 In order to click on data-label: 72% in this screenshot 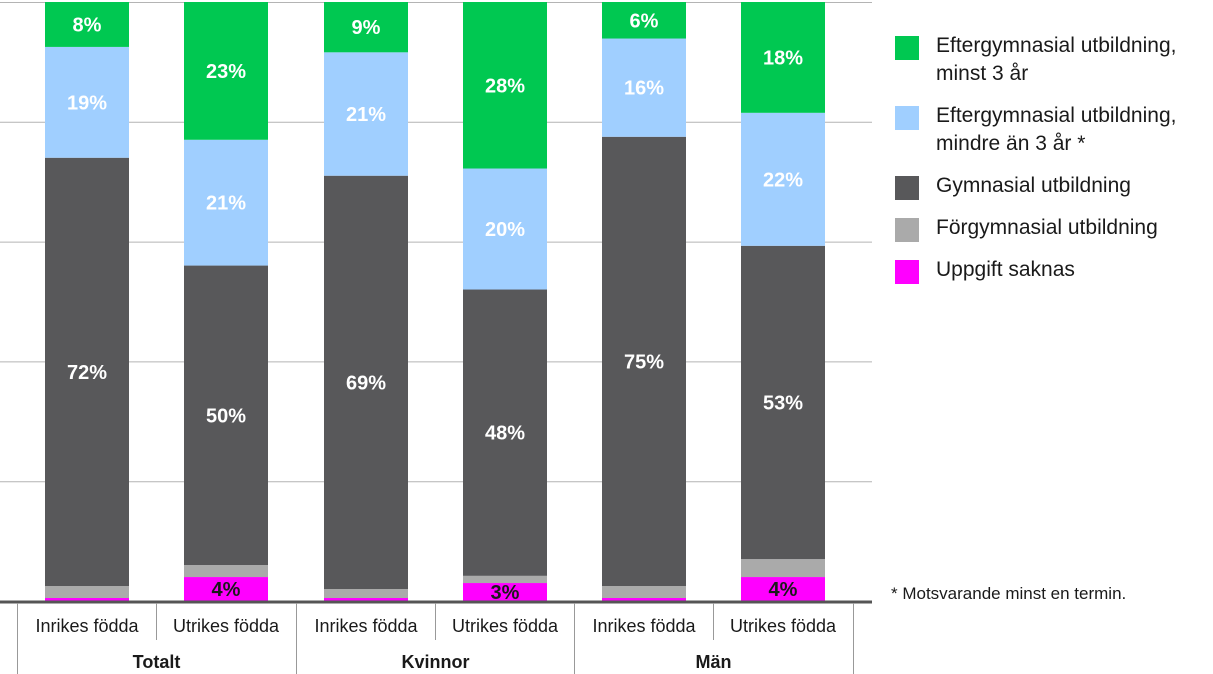, I will do `click(87, 373)`.